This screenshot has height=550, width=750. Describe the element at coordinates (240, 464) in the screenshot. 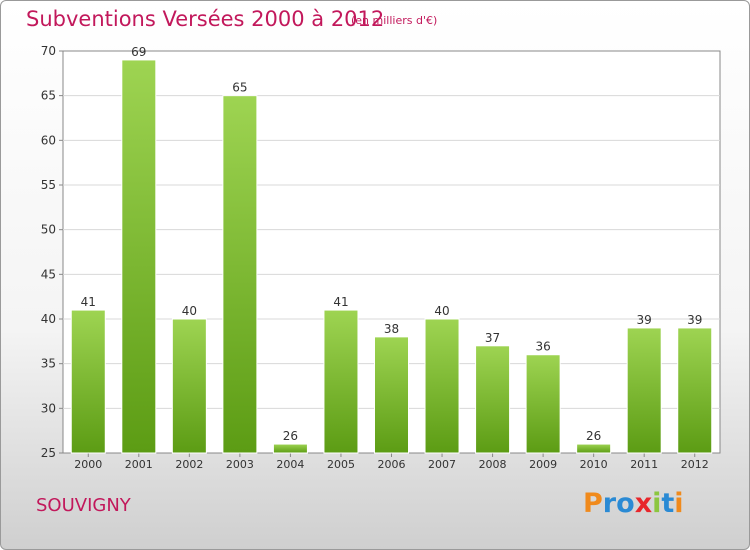

I see `x-tick-label: 2003` at that location.